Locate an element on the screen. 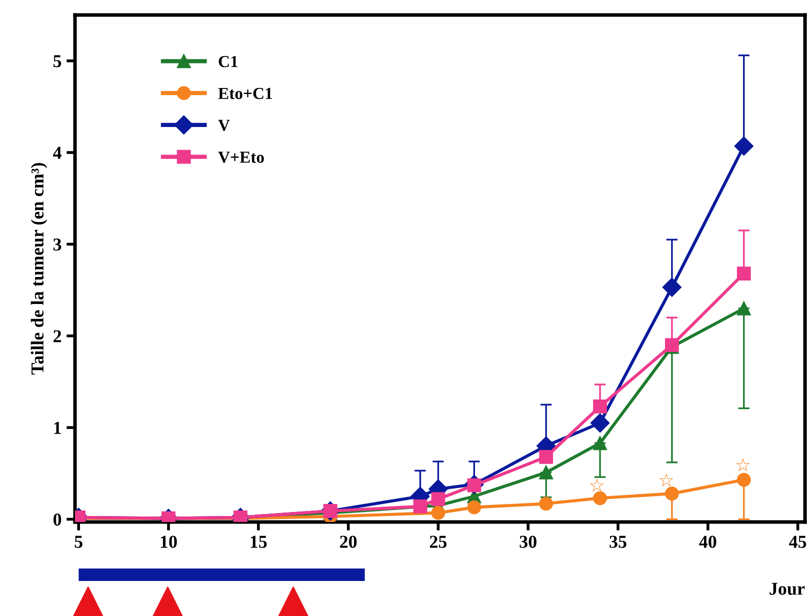 The image size is (807, 616). x-tick-label: 30 is located at coordinates (528, 542).